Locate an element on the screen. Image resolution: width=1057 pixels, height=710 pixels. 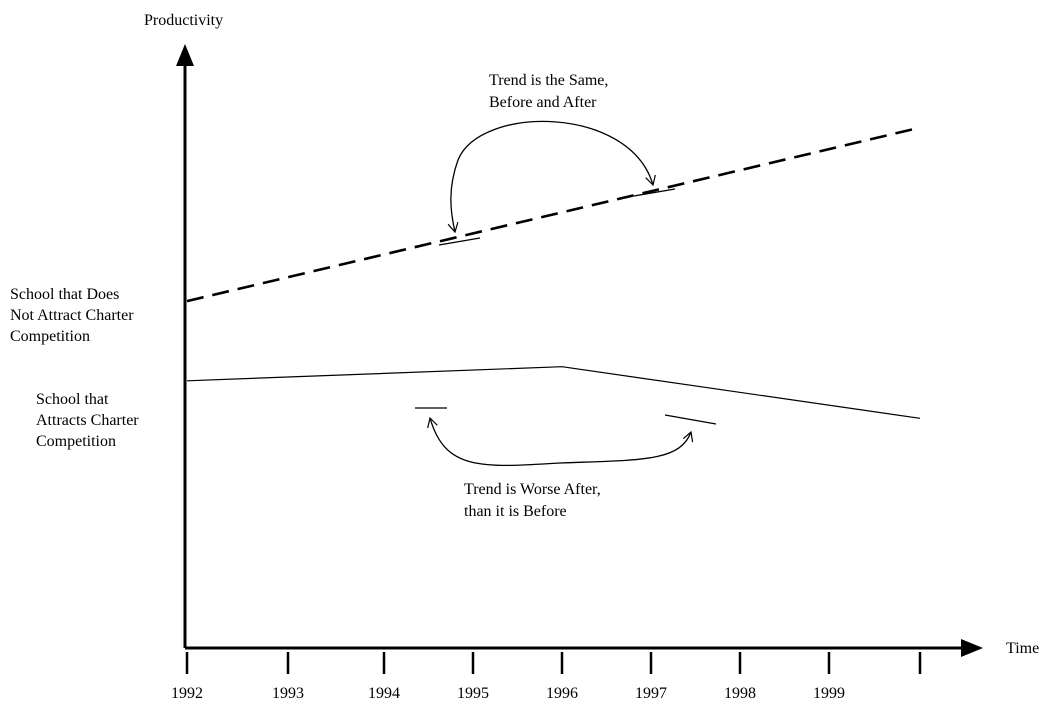
annotation-trend-worse-line-1: Trend is Worse After, is located at coordinates (532, 489).